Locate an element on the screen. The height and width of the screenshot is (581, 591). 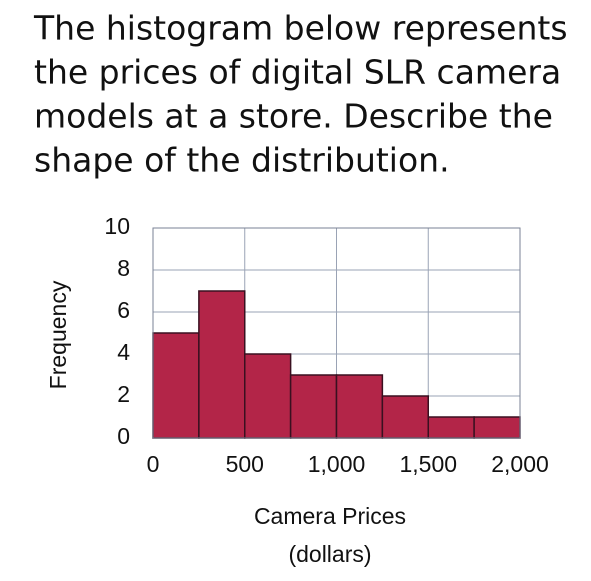
x-tick-label: 500 is located at coordinates (245, 464).